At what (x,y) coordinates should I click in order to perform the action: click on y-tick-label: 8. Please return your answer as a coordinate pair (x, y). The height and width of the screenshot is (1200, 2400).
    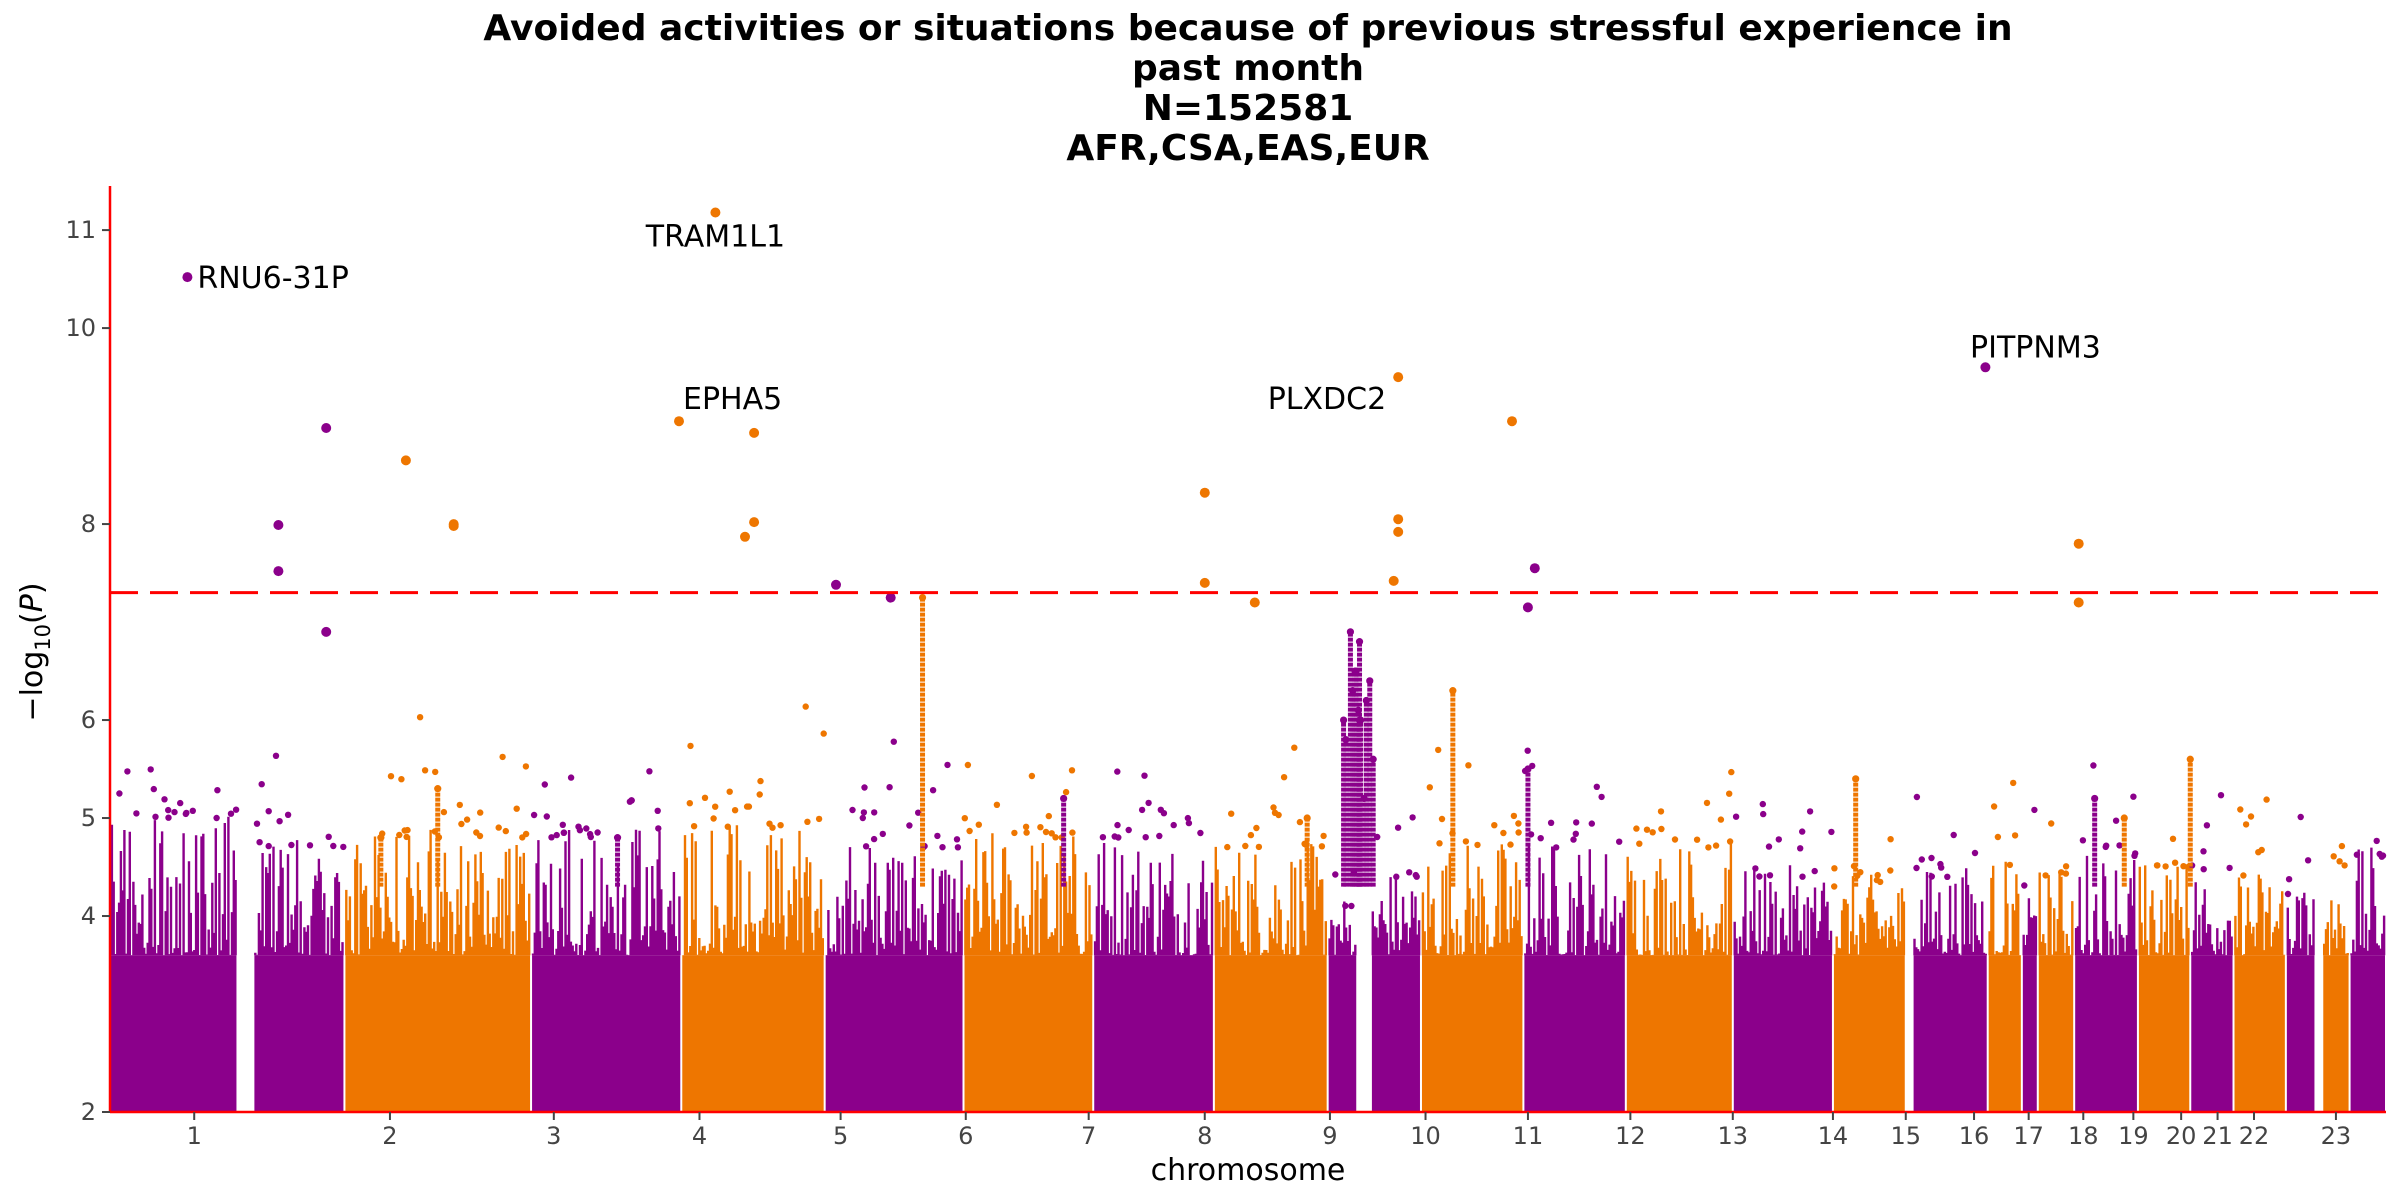
    Looking at the image, I should click on (88, 524).